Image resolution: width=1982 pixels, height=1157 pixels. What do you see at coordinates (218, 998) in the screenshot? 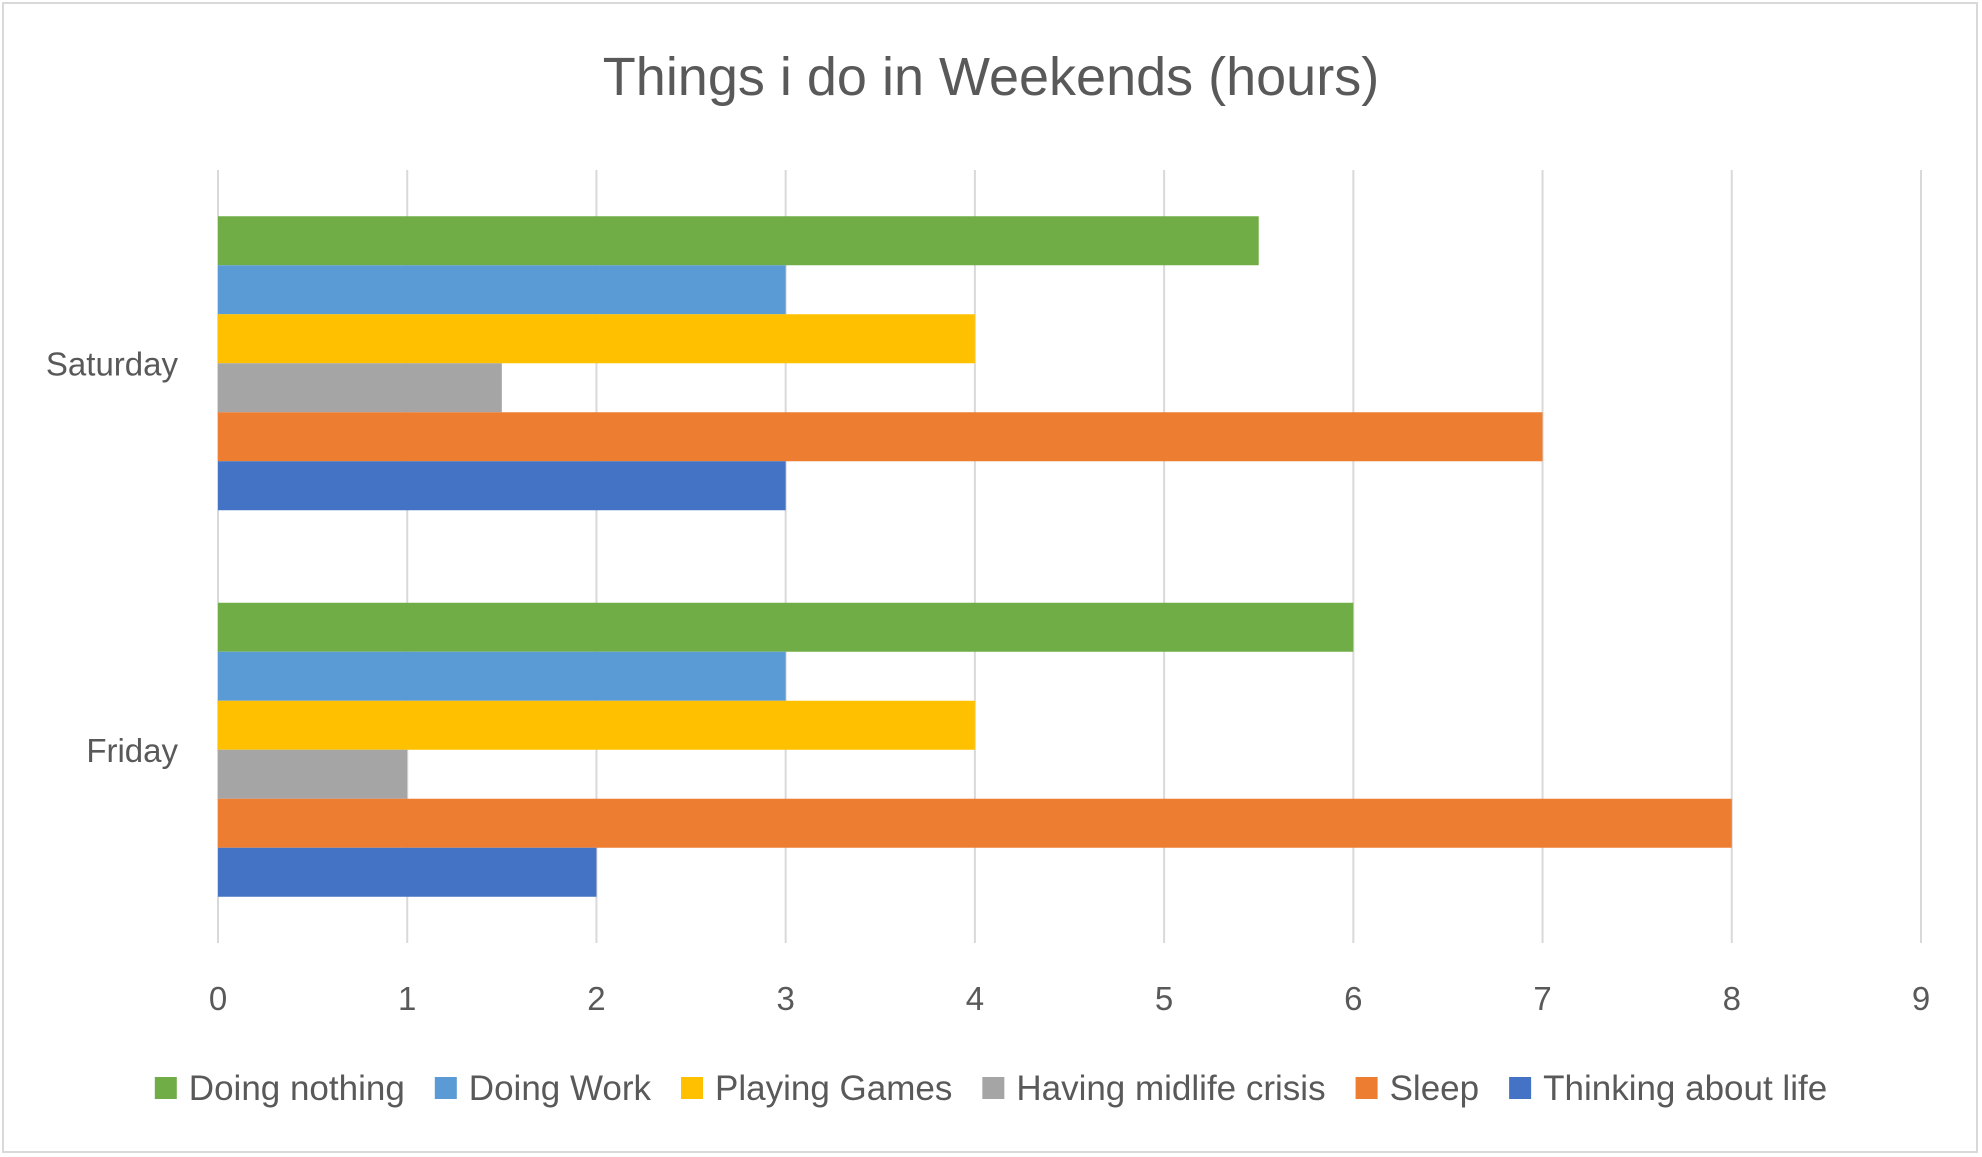
I see `x-tick-label: 0` at bounding box center [218, 998].